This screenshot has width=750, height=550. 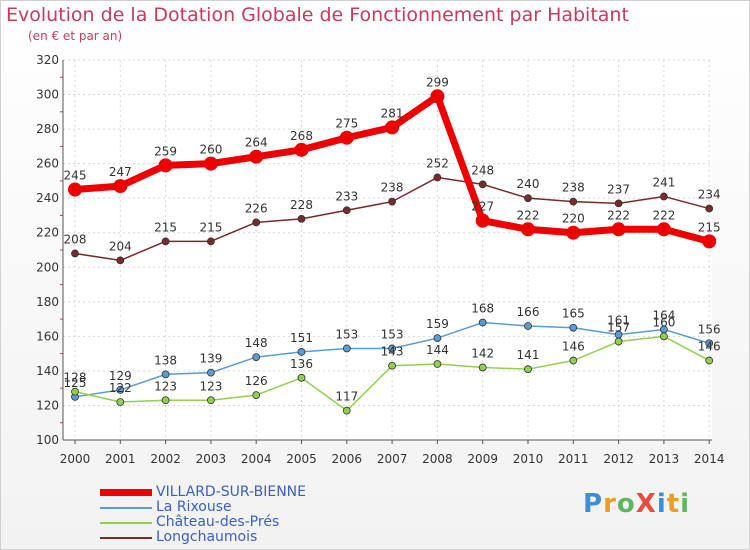 What do you see at coordinates (664, 459) in the screenshot?
I see `x-tick-label: 2013` at bounding box center [664, 459].